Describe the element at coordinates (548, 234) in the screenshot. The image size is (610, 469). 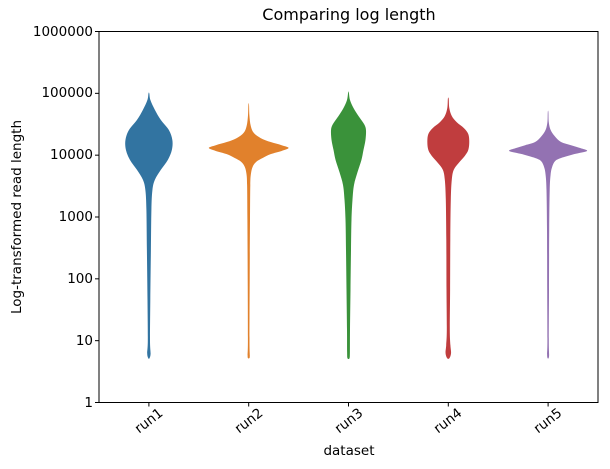
I see `violin-run5` at that location.